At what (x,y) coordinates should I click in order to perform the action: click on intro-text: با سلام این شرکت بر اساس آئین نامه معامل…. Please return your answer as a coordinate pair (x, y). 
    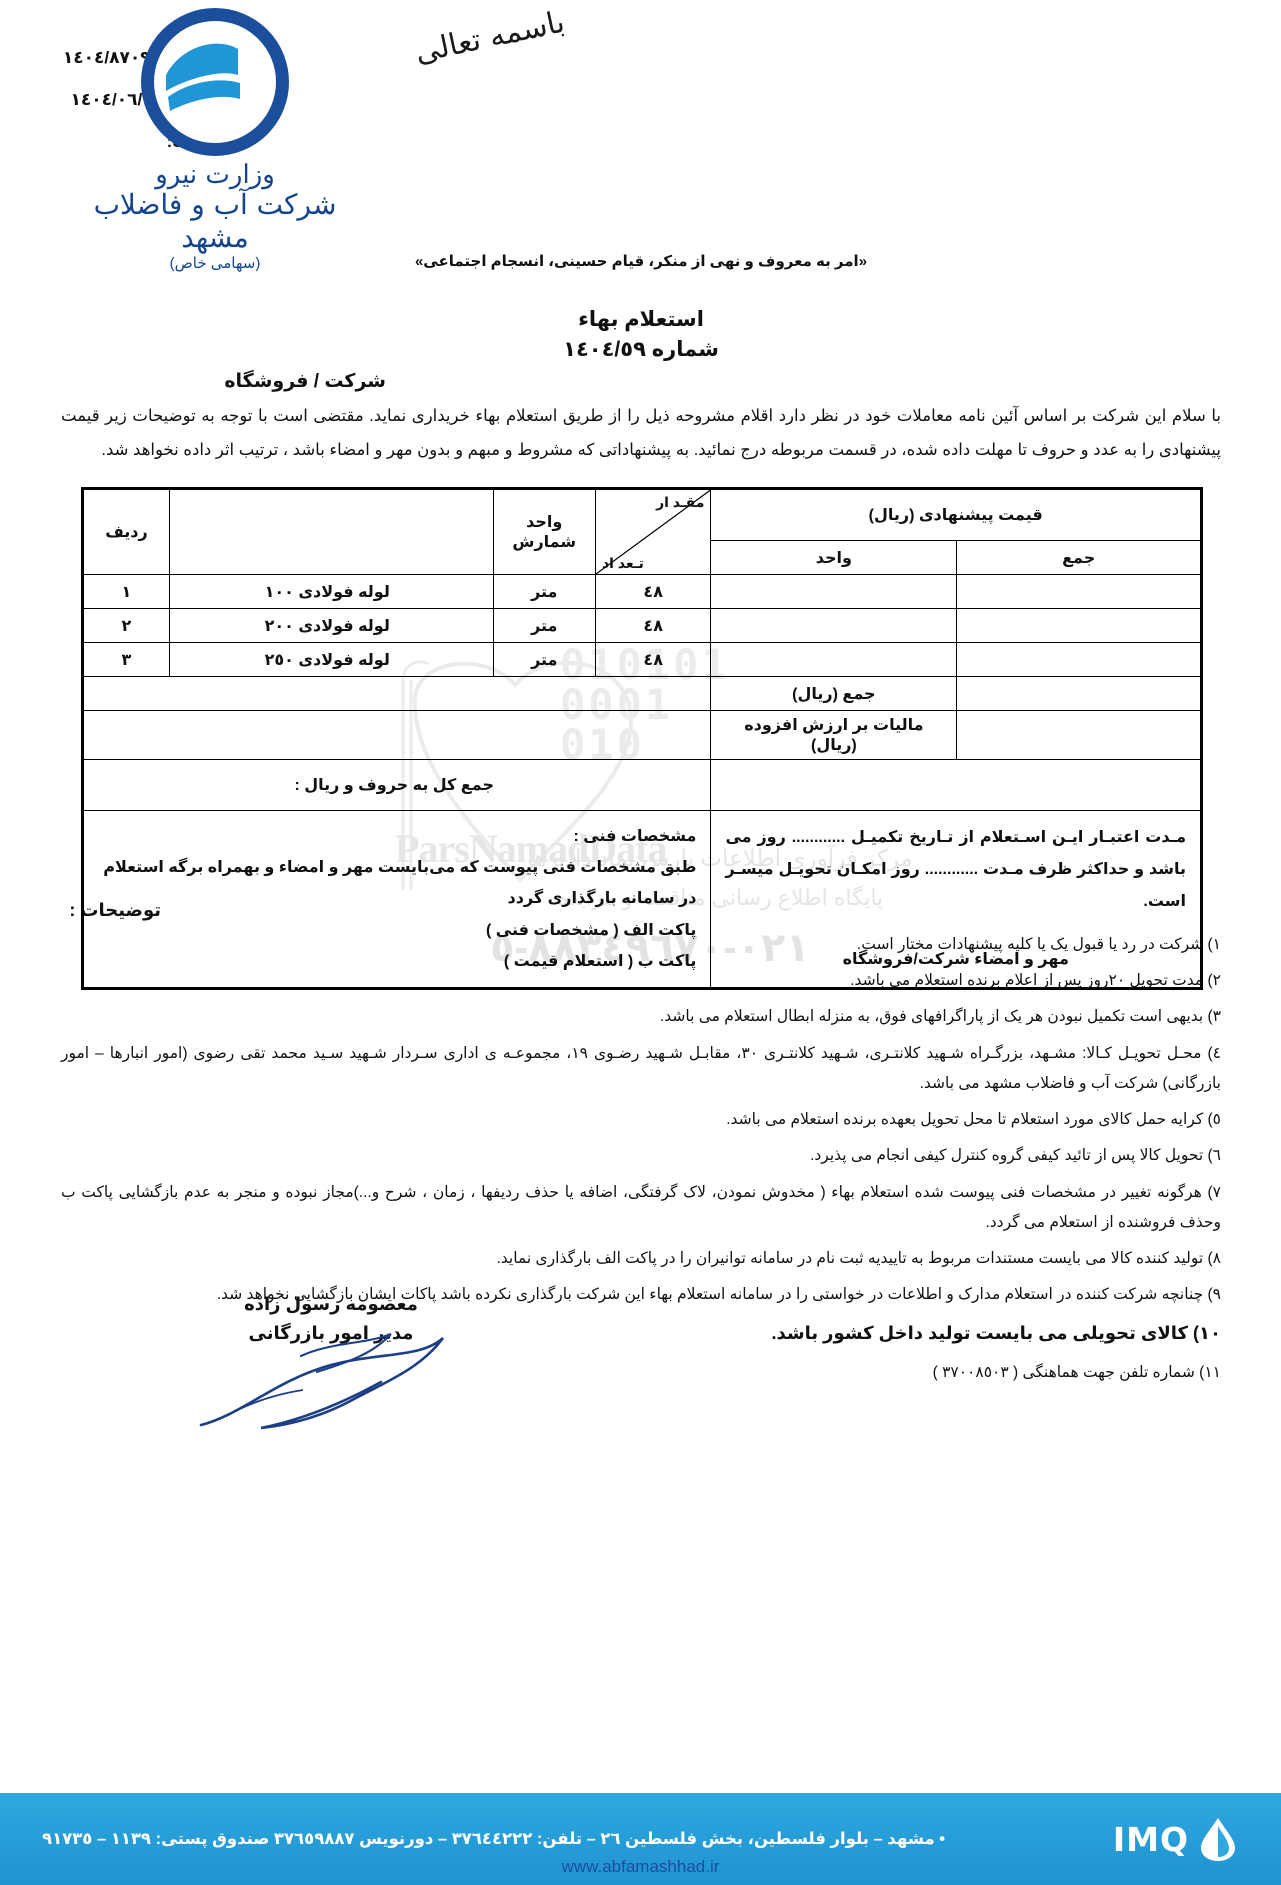
    Looking at the image, I should click on (641, 433).